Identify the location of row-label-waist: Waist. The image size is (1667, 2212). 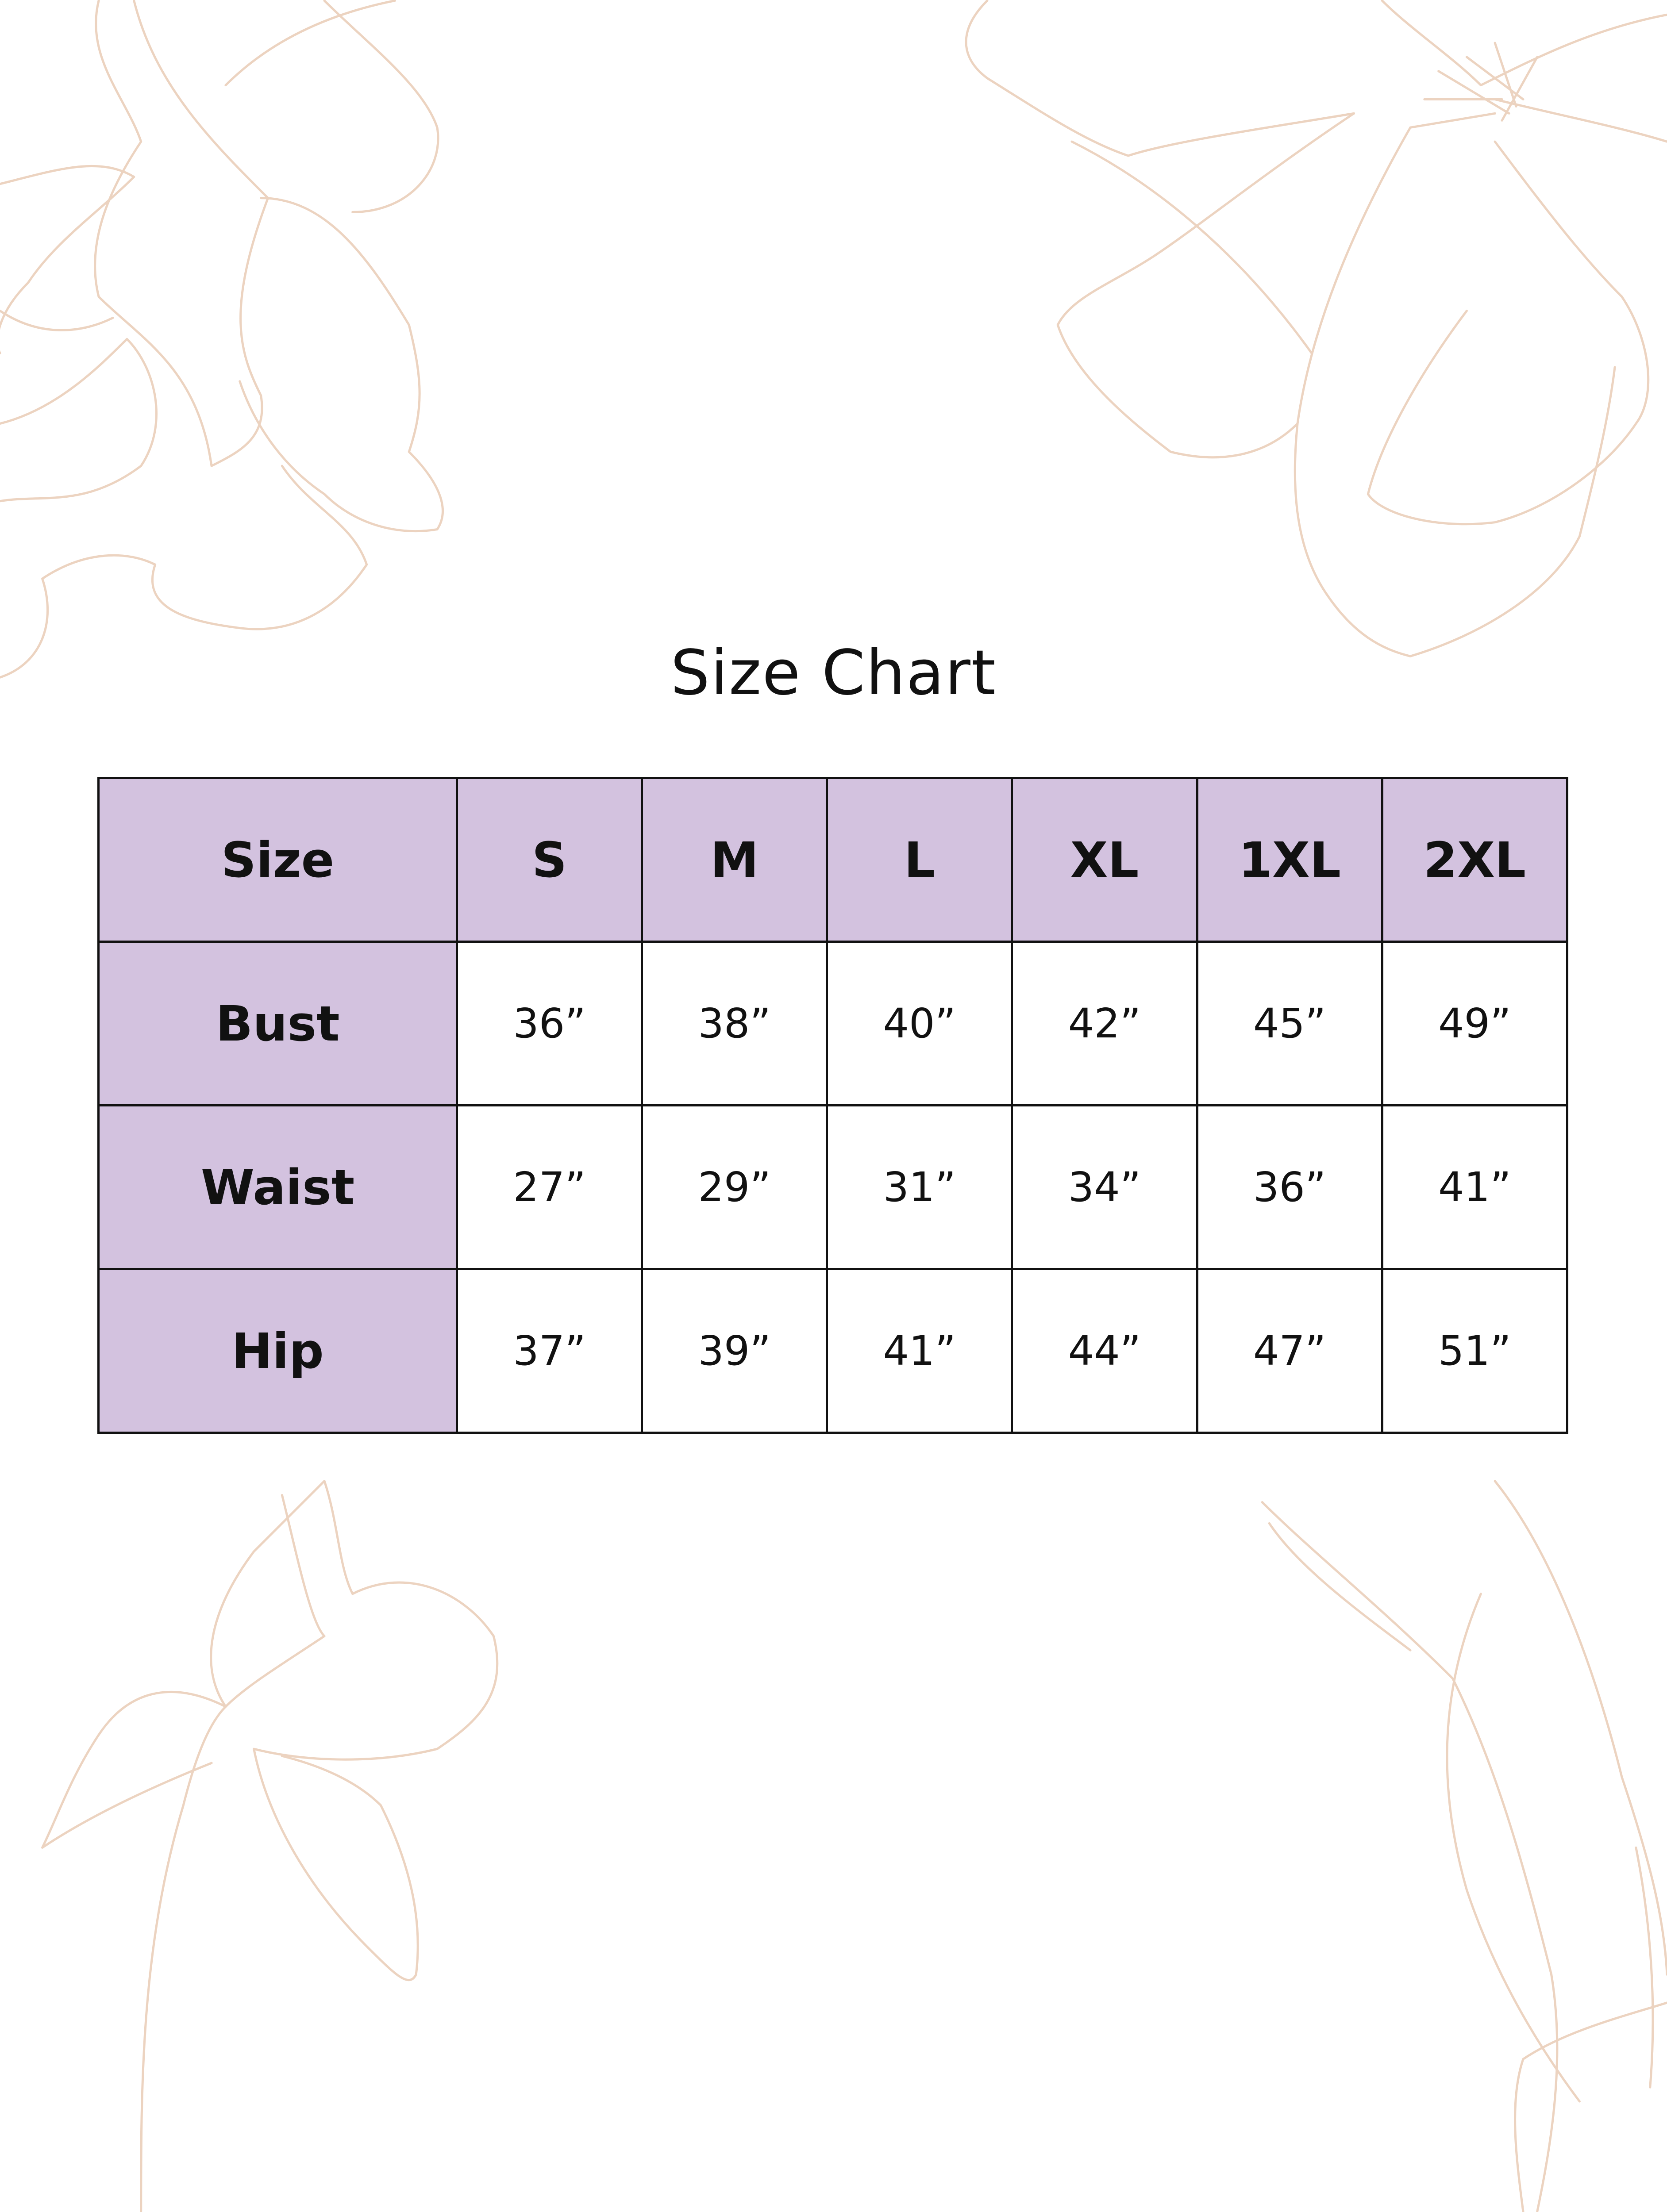
(277, 1187).